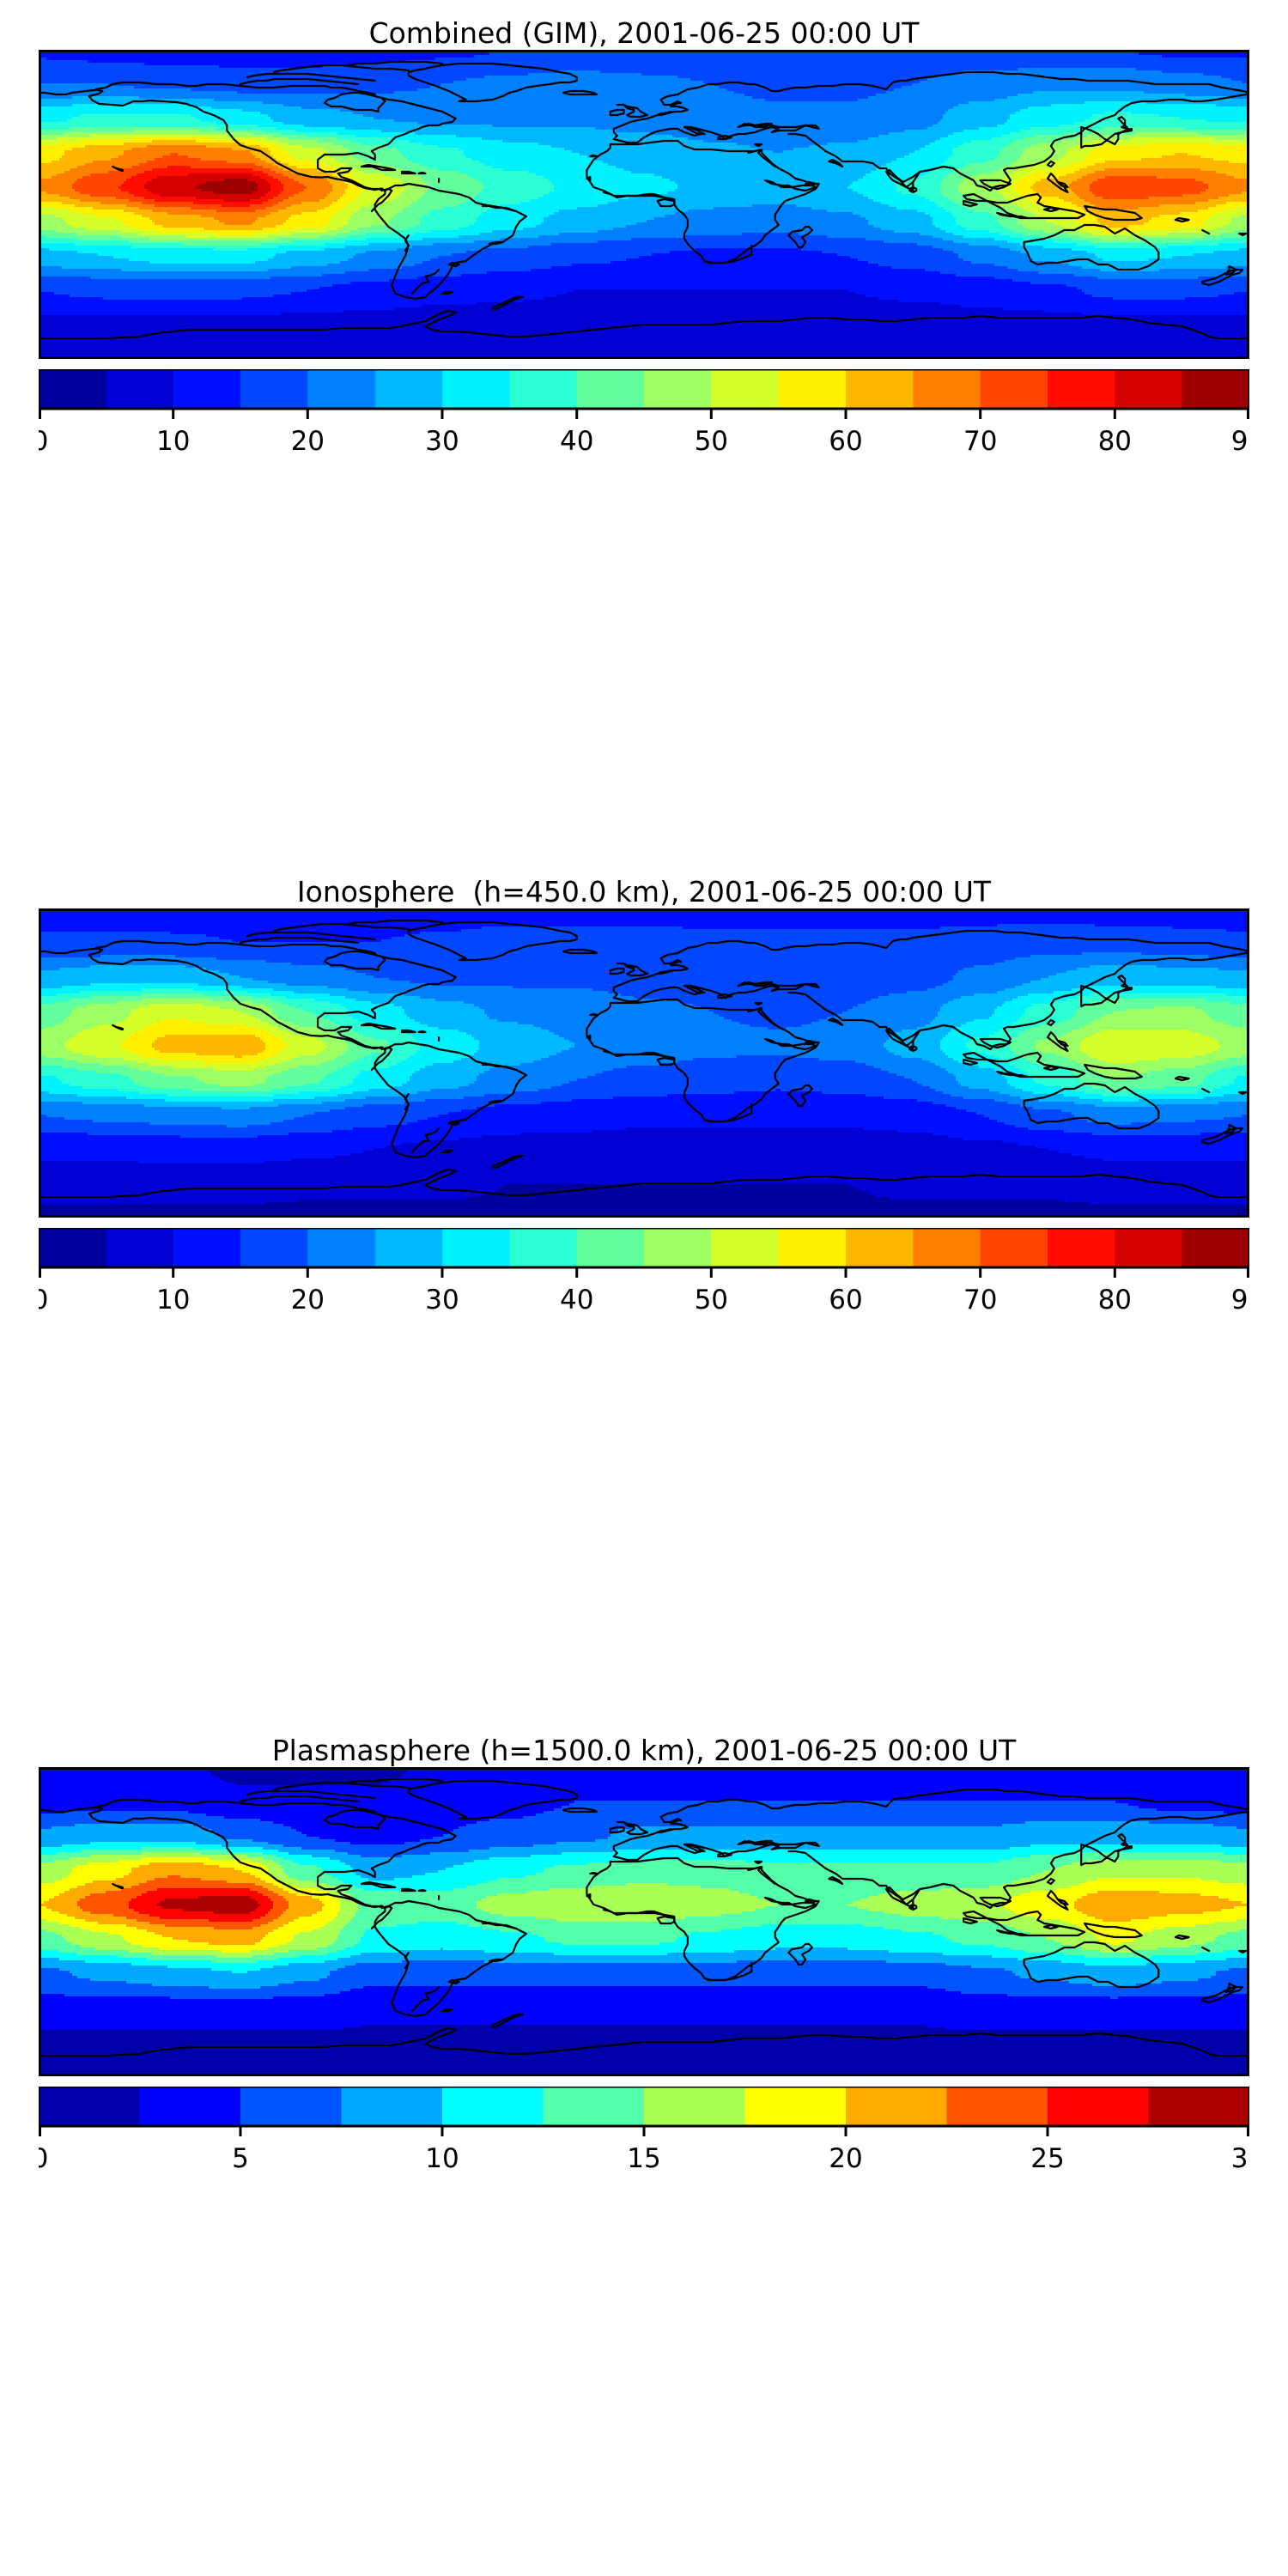 This screenshot has height=2576, width=1288. I want to click on map-canvas-ionosphere, so click(644, 1063).